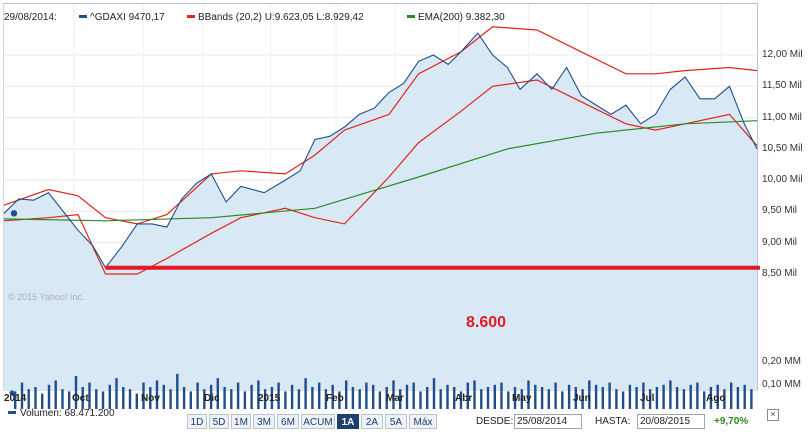  Describe the element at coordinates (335, 398) in the screenshot. I see `month-label: Feb` at that location.